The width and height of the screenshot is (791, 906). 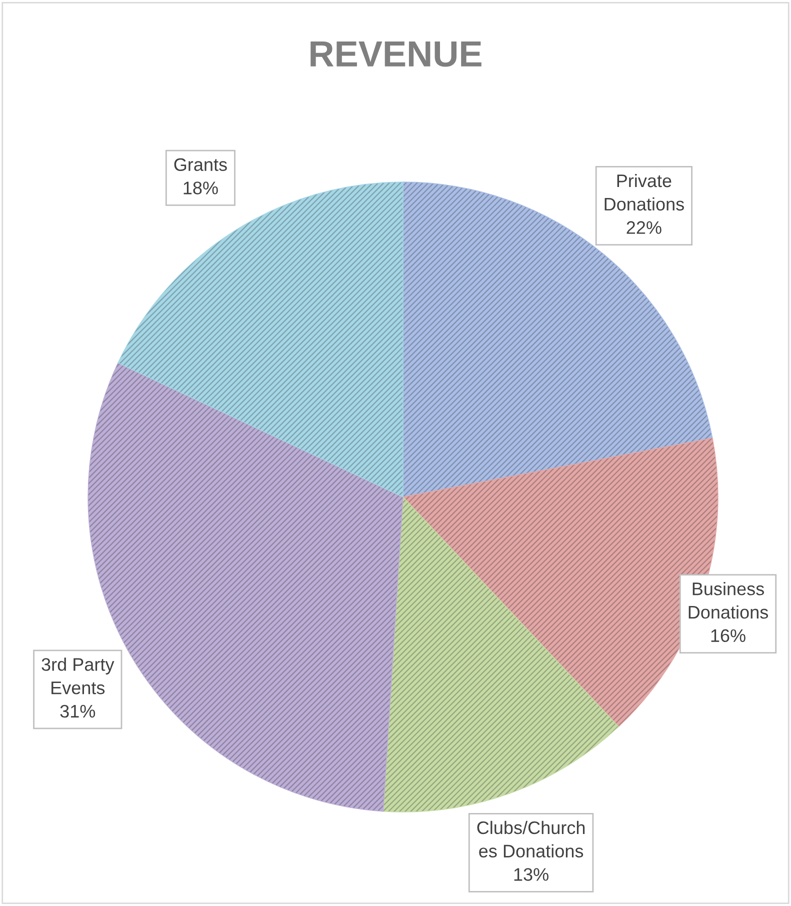 What do you see at coordinates (396, 54) in the screenshot?
I see `chart-title: REVENUE` at bounding box center [396, 54].